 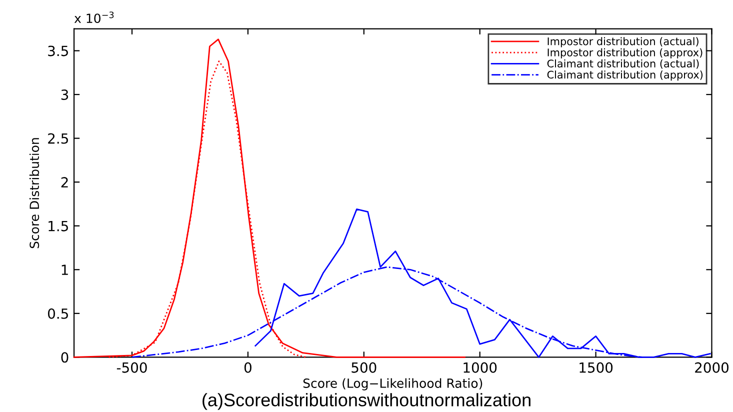 I want to click on y-tick-label: 2.5, so click(x=58, y=138).